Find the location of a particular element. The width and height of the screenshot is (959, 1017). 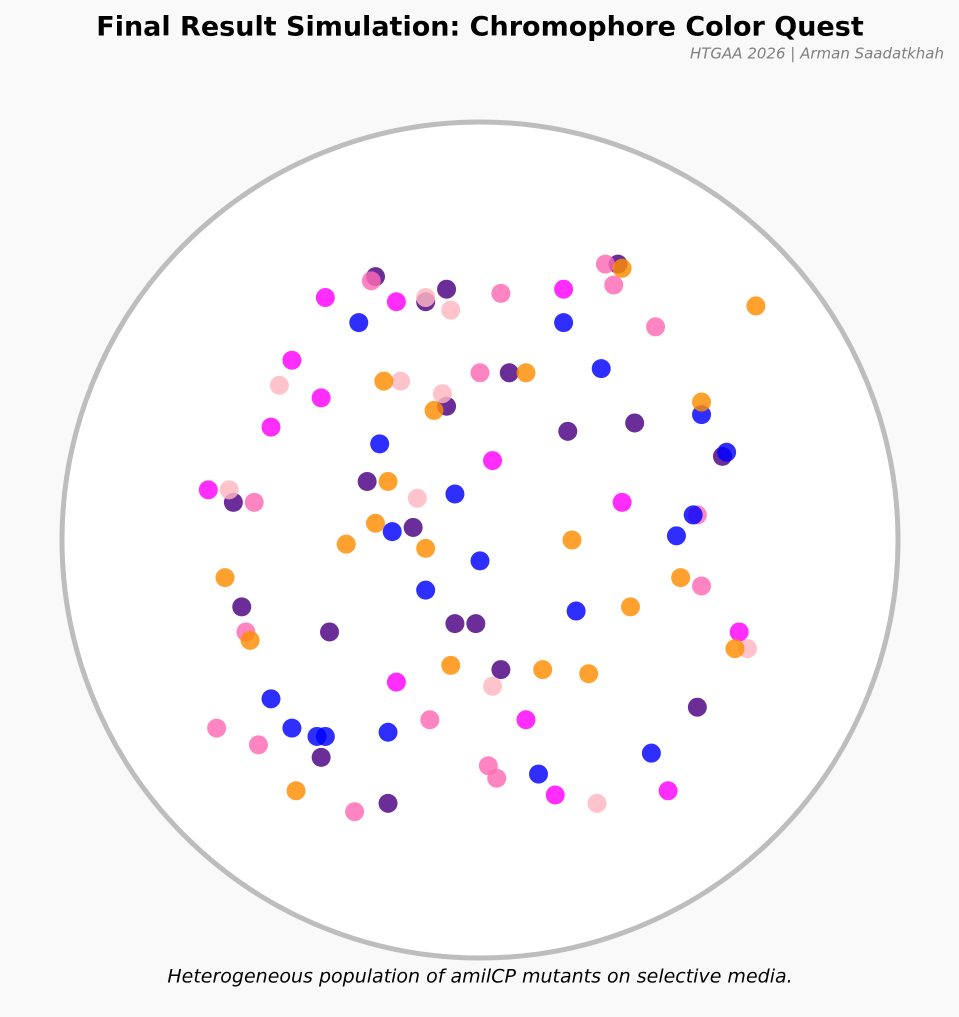

chart-subtitle: HTGAA 2026 | Arman Saadatkhah is located at coordinates (817, 54).